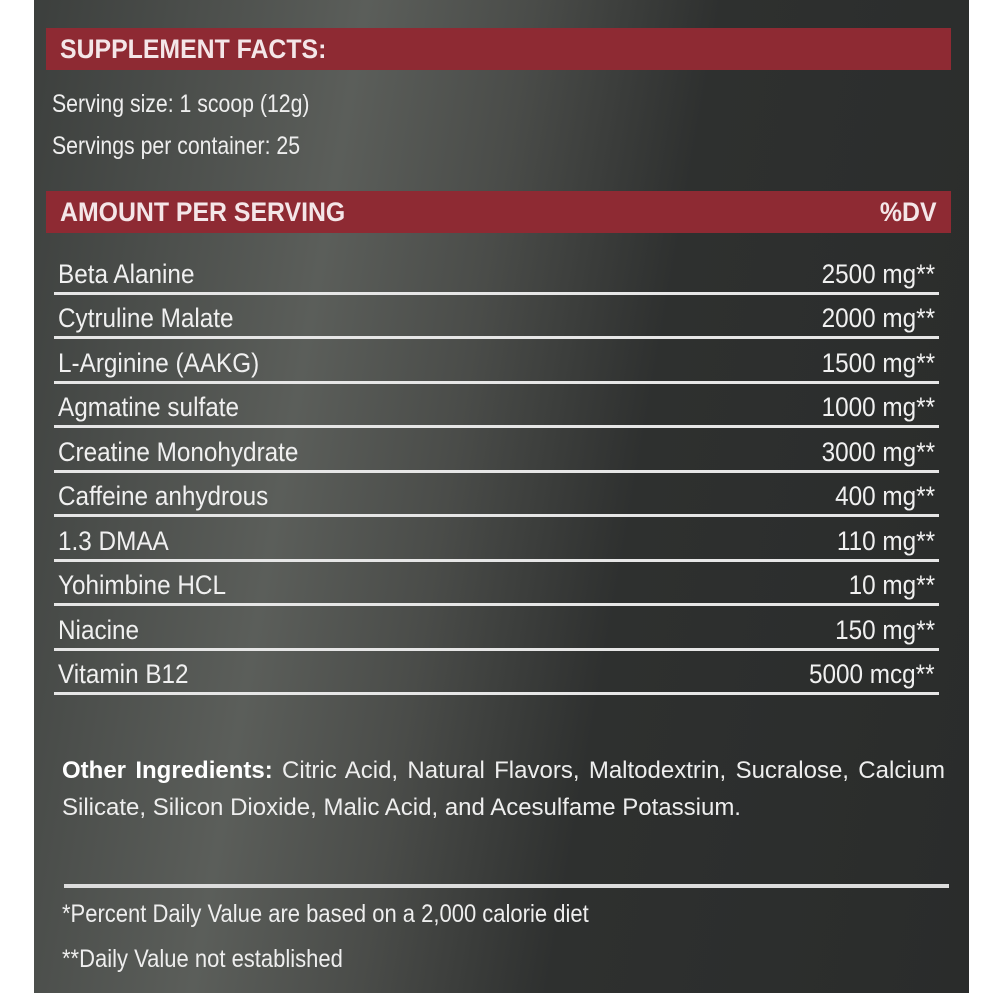 Image resolution: width=1000 pixels, height=1000 pixels. Describe the element at coordinates (885, 629) in the screenshot. I see `ingredient-amount: 150 mg**` at that location.